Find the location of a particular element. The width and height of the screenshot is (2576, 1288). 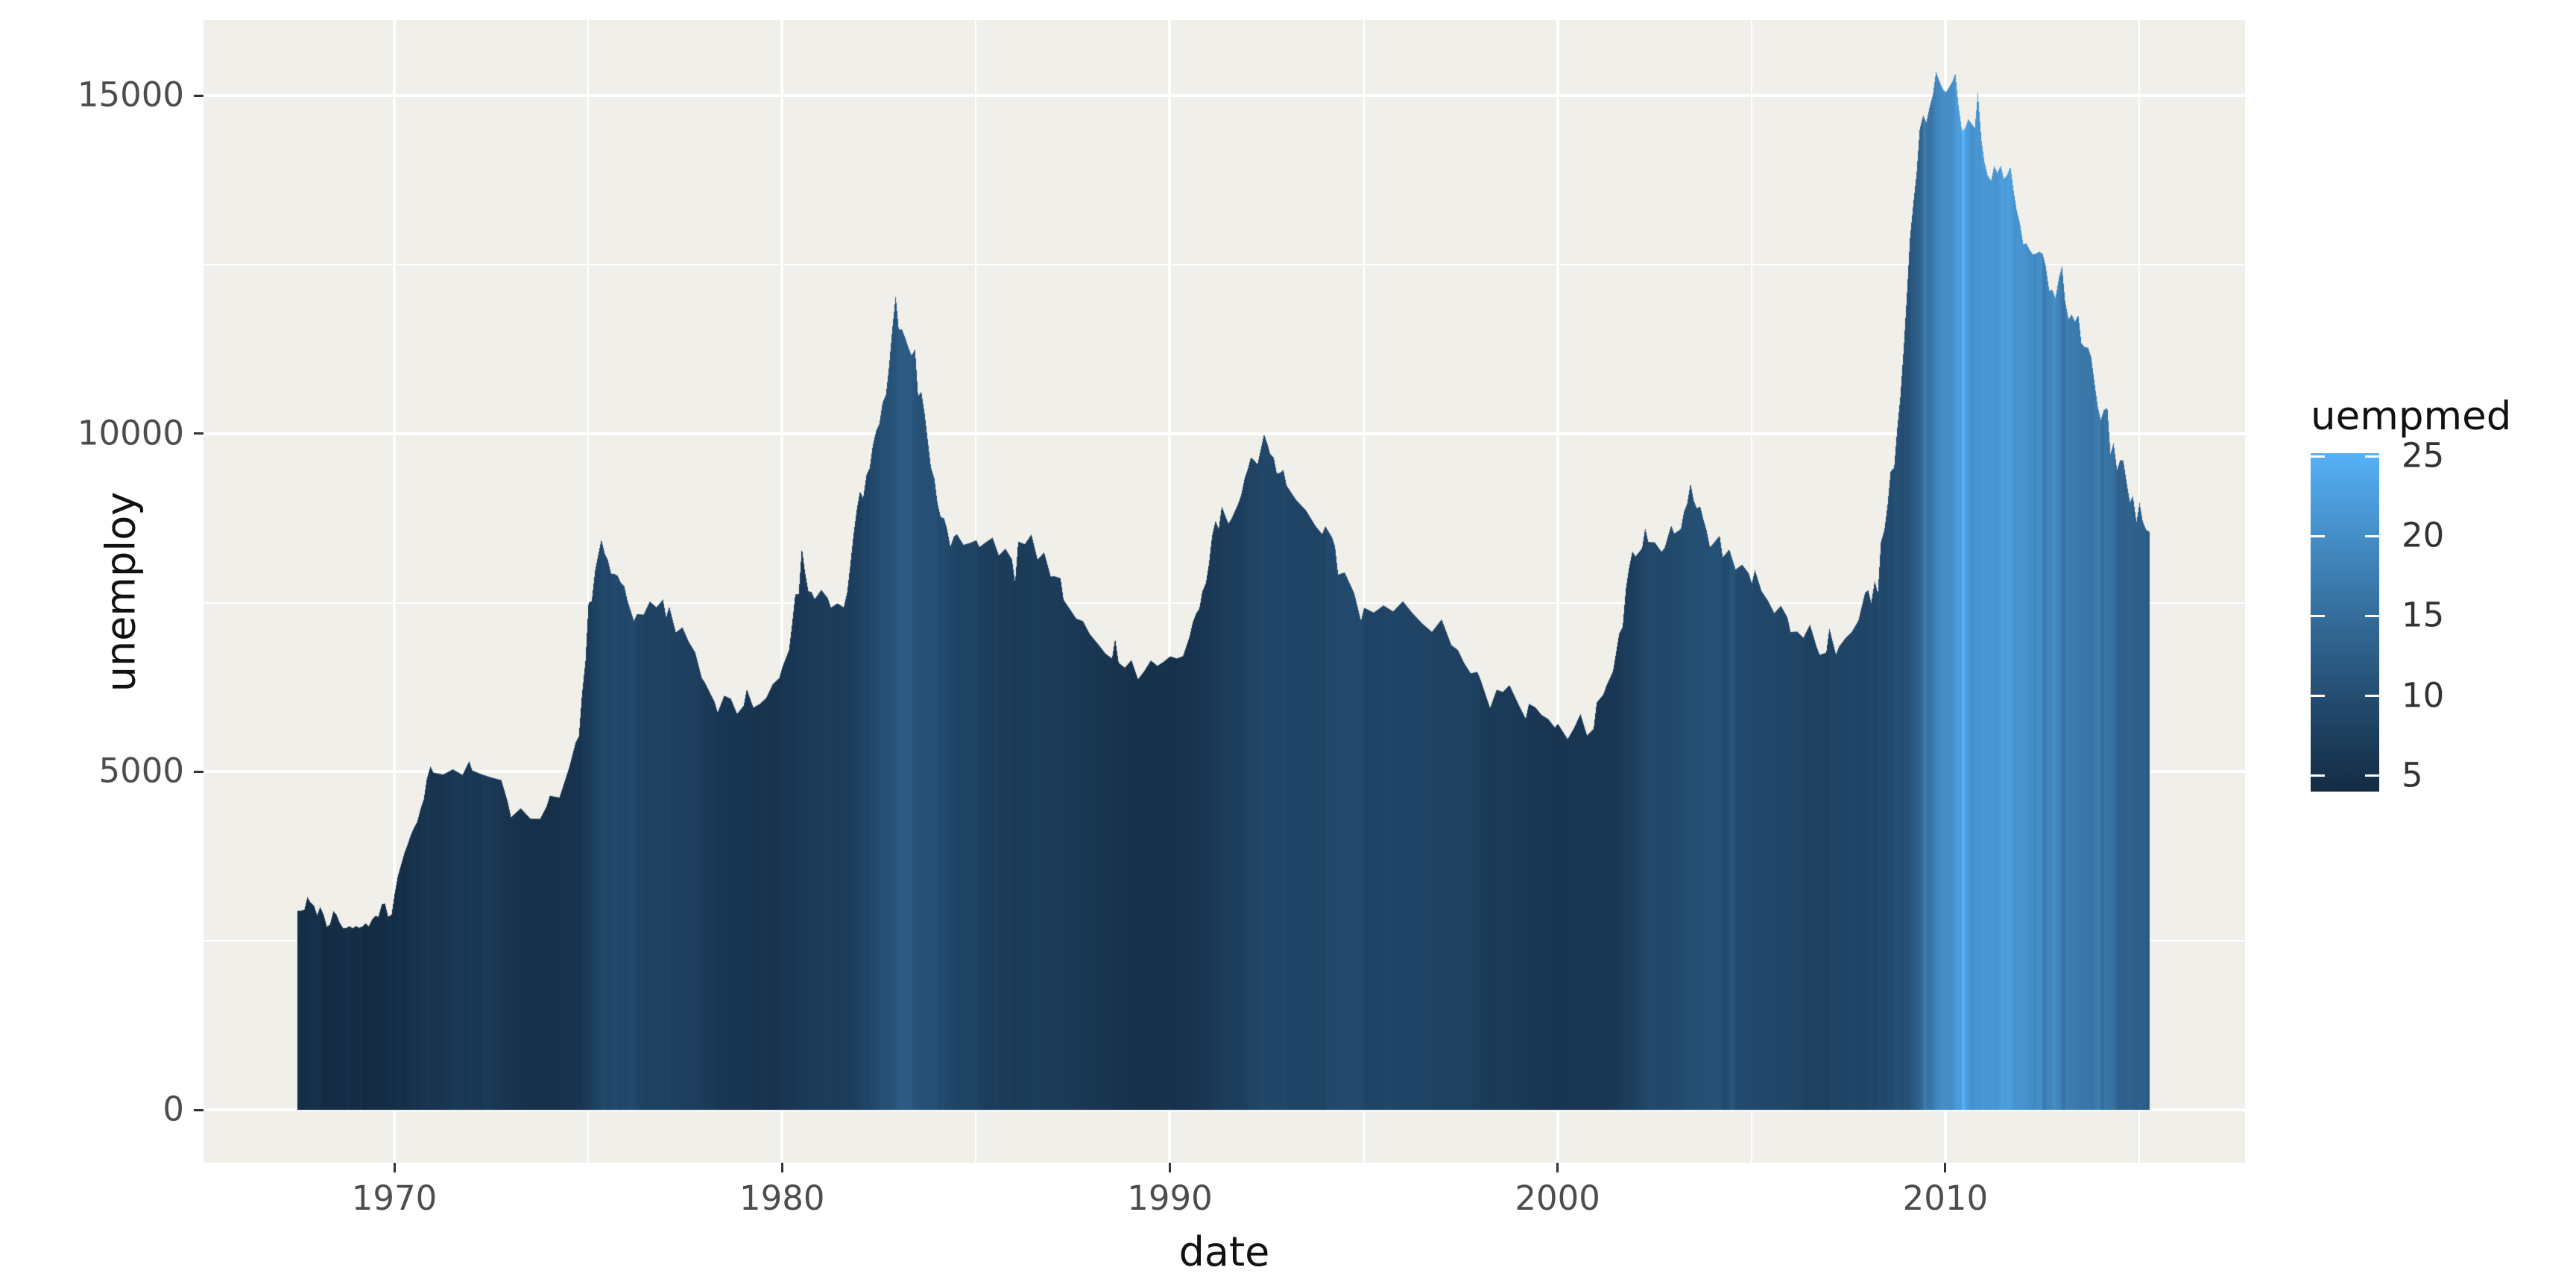

colorbar-tick-label: 5 is located at coordinates (2412, 775).